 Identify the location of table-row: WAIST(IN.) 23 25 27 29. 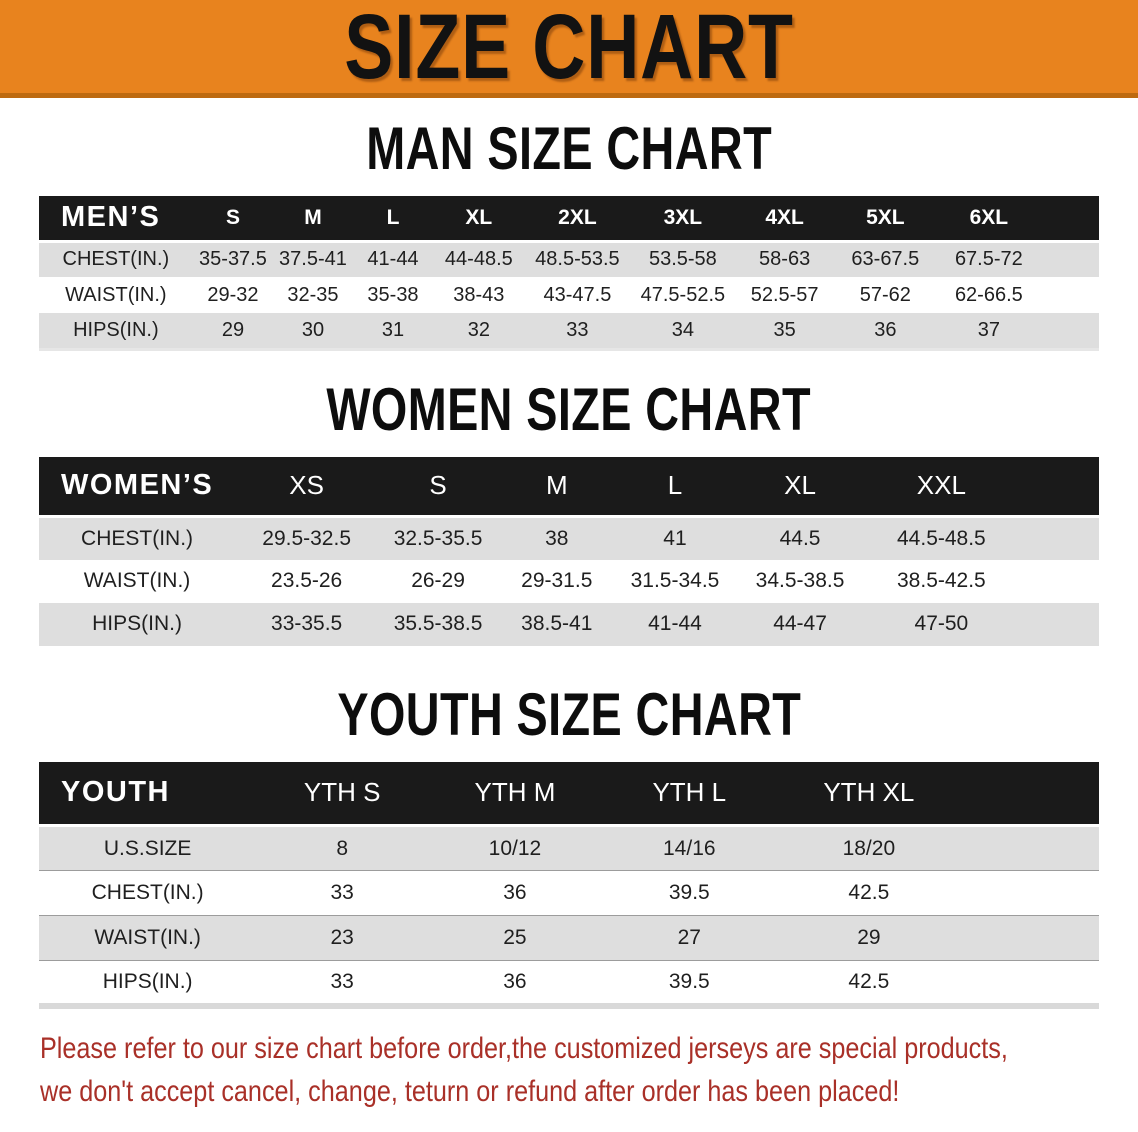
(569, 938).